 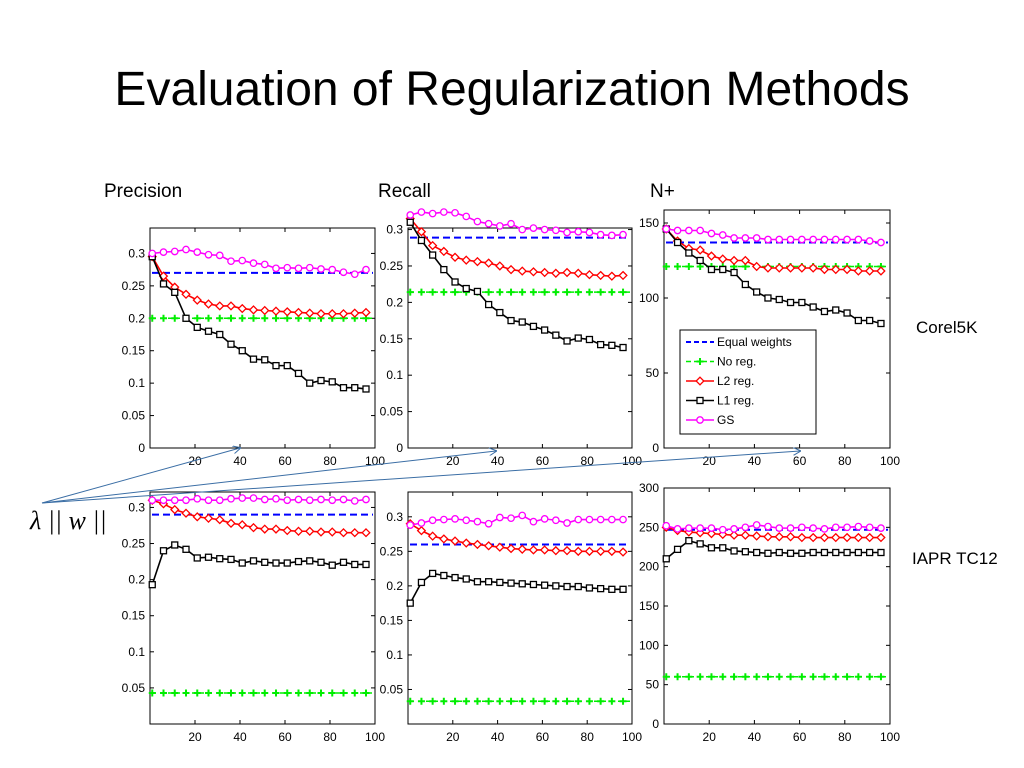 I want to click on x-tick-label: 100, so click(x=632, y=737).